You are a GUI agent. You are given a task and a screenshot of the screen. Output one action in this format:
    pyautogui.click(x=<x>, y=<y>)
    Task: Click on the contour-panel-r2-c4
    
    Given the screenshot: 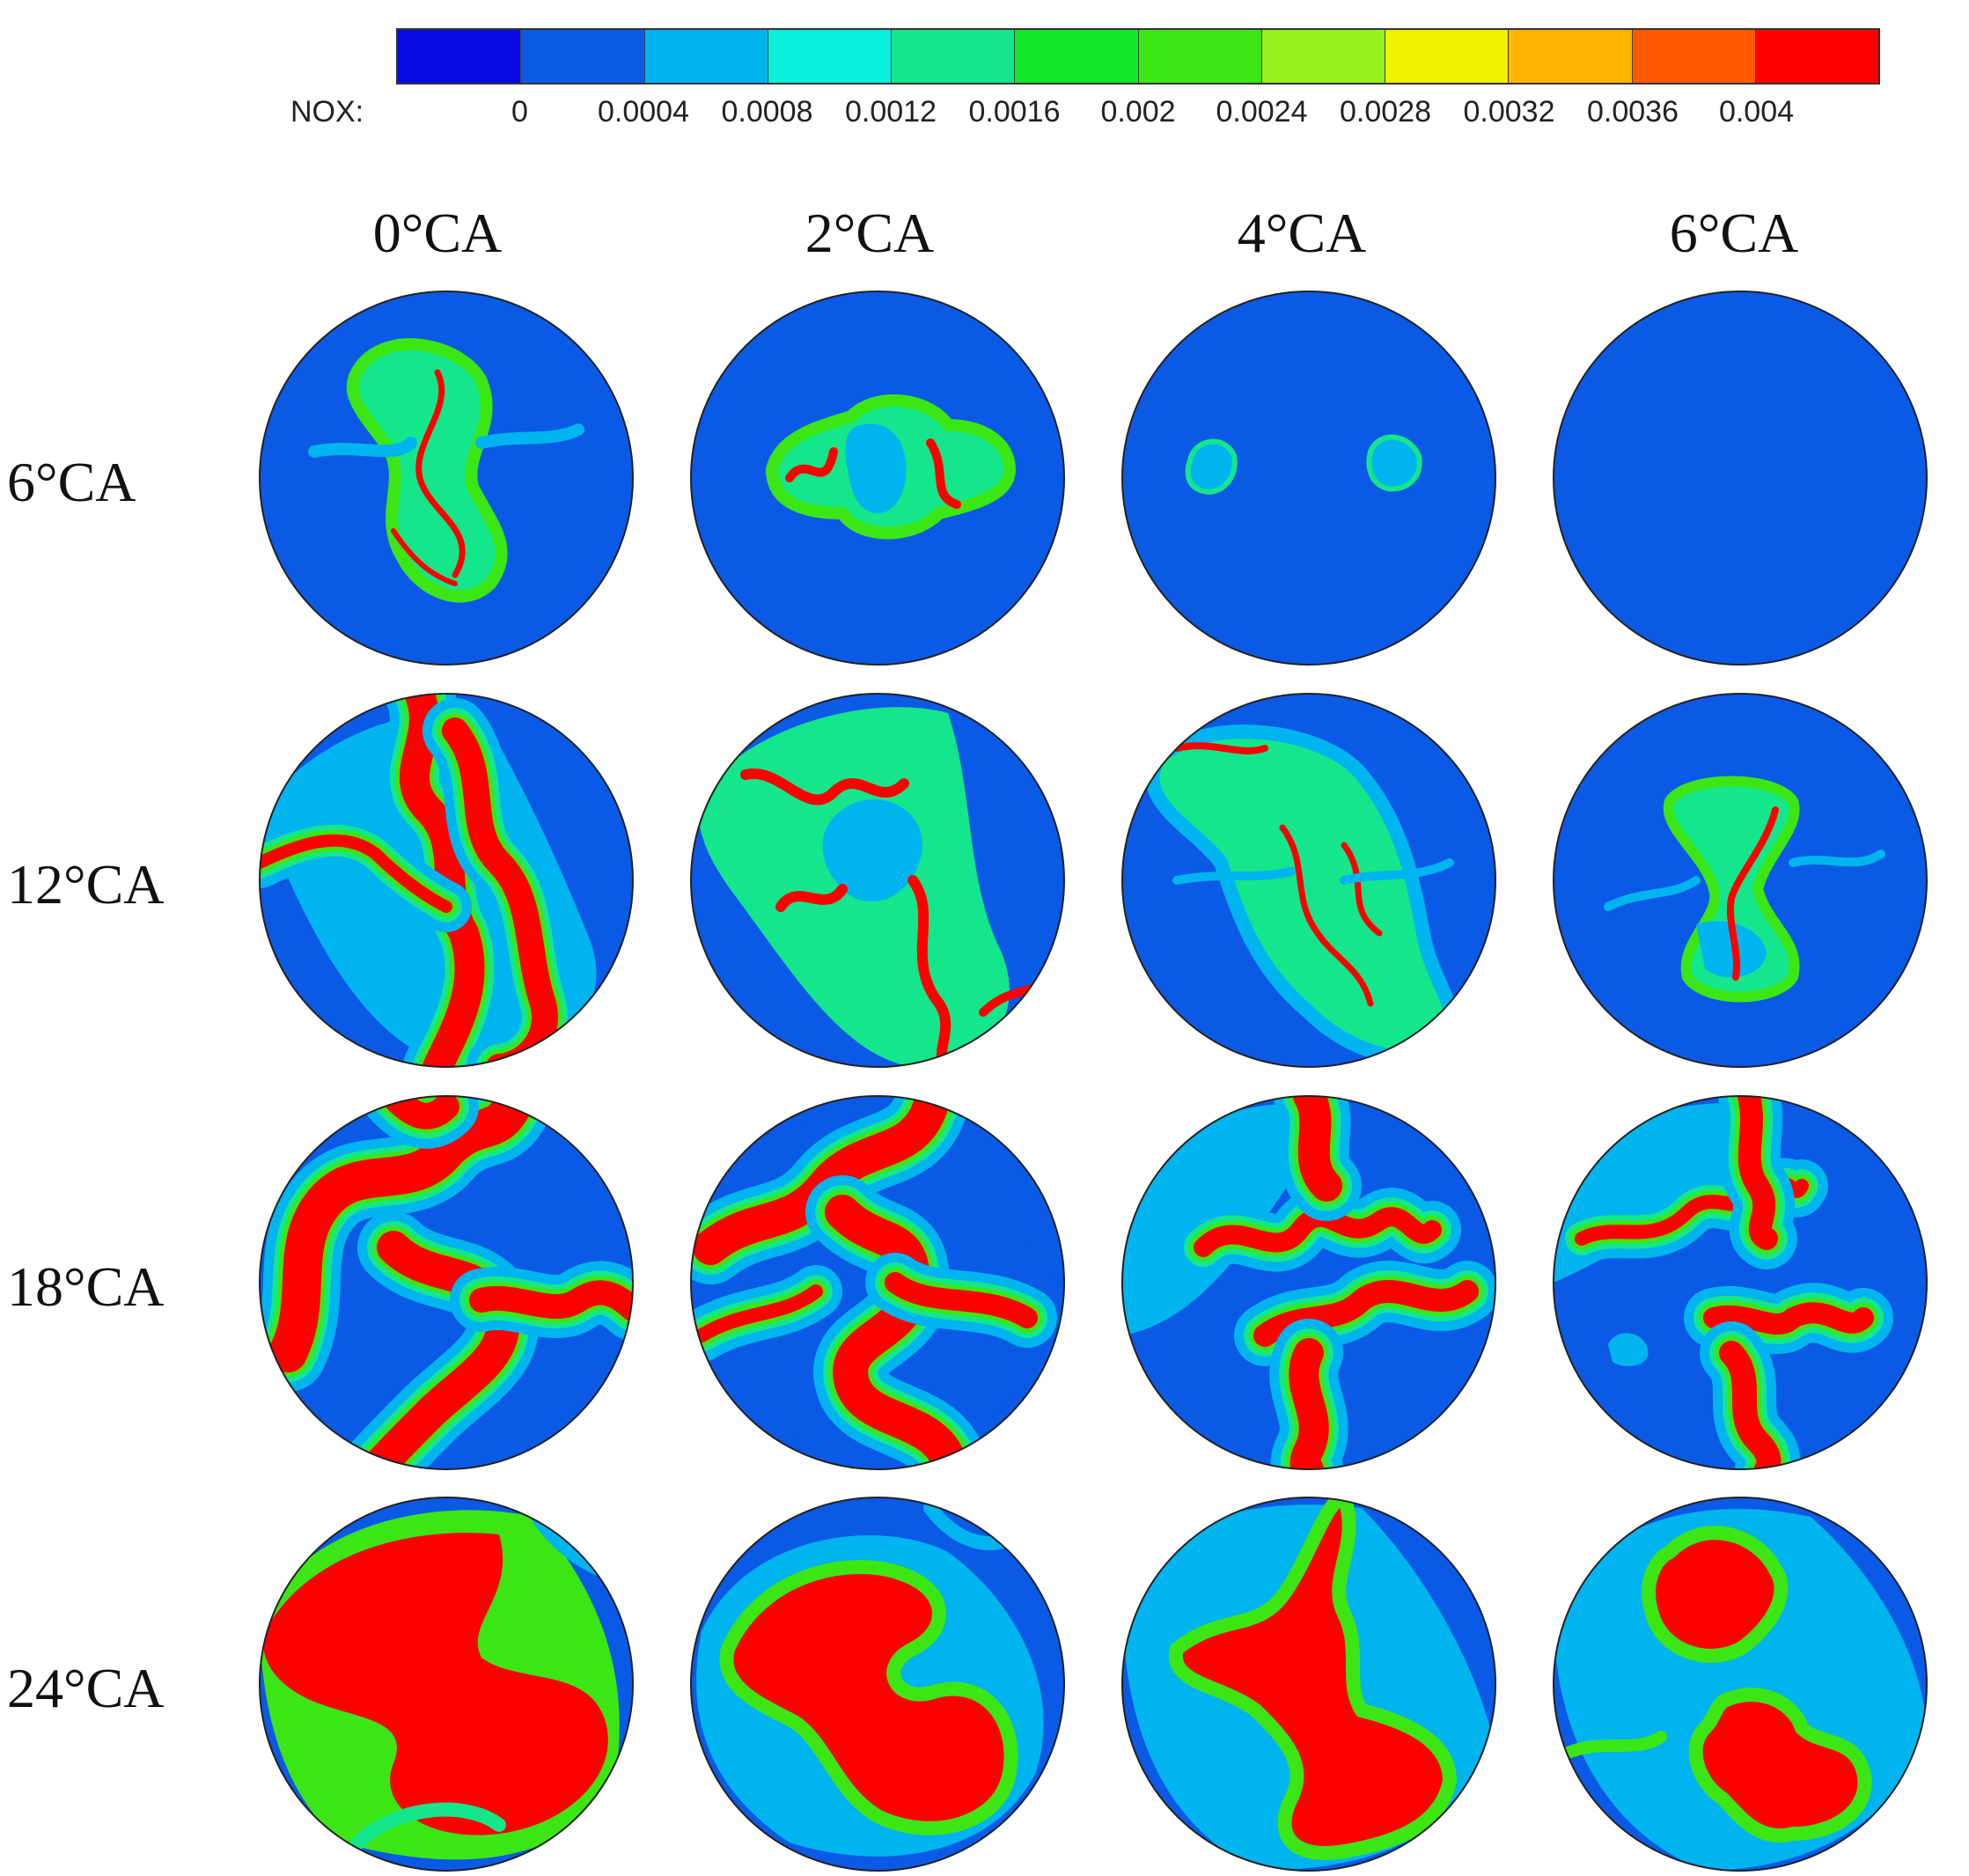 What is the action you would take?
    pyautogui.click(x=1741, y=881)
    